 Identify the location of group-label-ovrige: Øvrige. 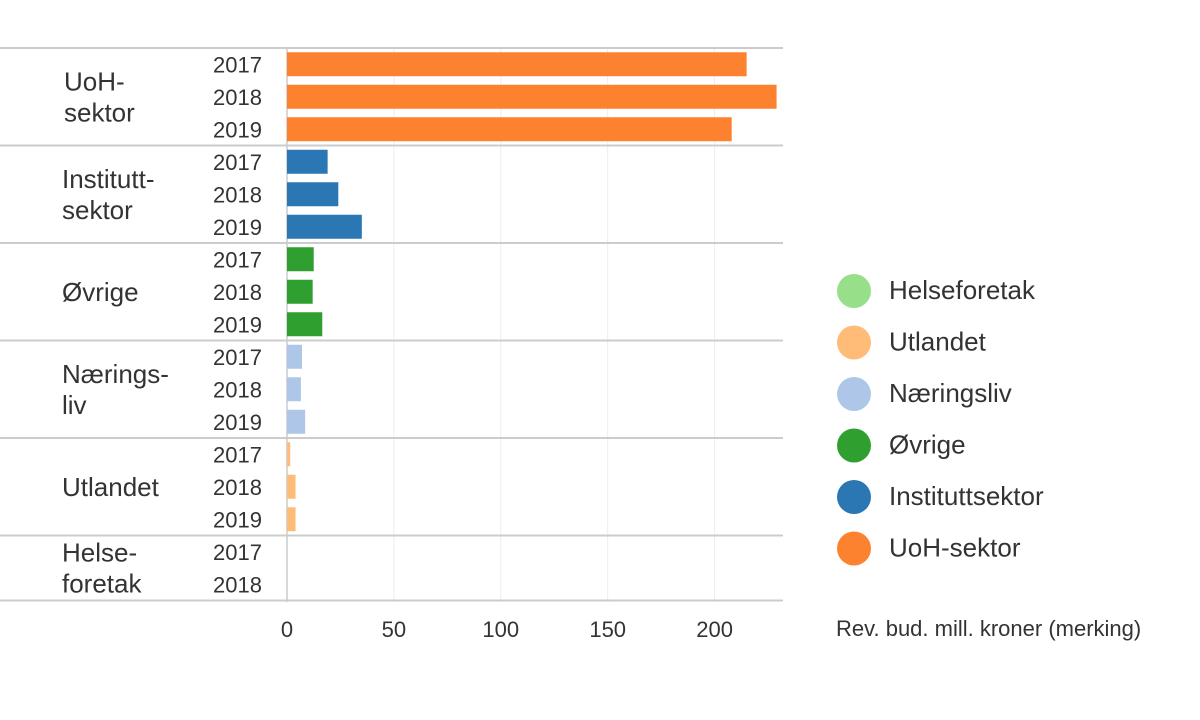
(100, 292).